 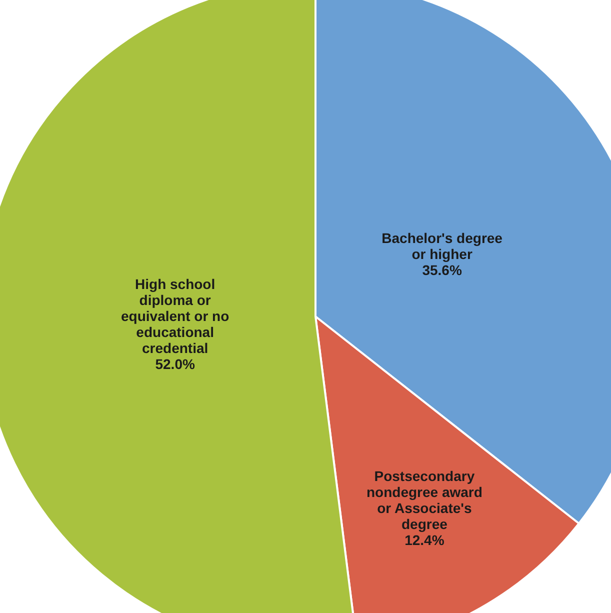 I want to click on slice-label: Bachelor's degree or higher, so click(x=442, y=246).